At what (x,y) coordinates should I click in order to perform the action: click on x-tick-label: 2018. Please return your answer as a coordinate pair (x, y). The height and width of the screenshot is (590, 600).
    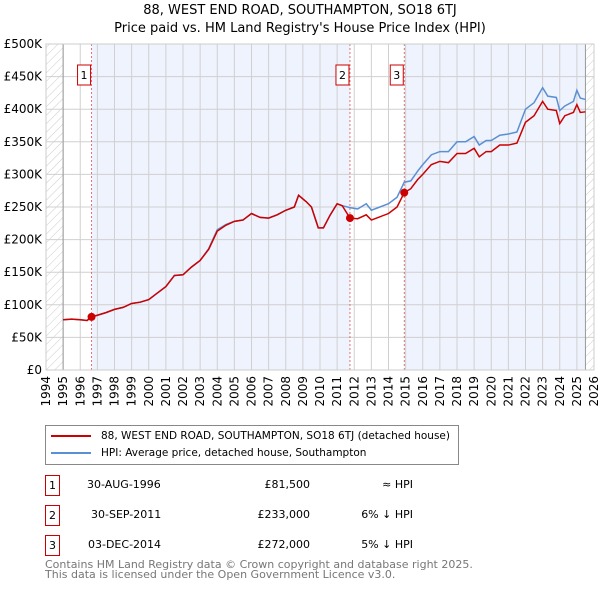
    Looking at the image, I should click on (457, 391).